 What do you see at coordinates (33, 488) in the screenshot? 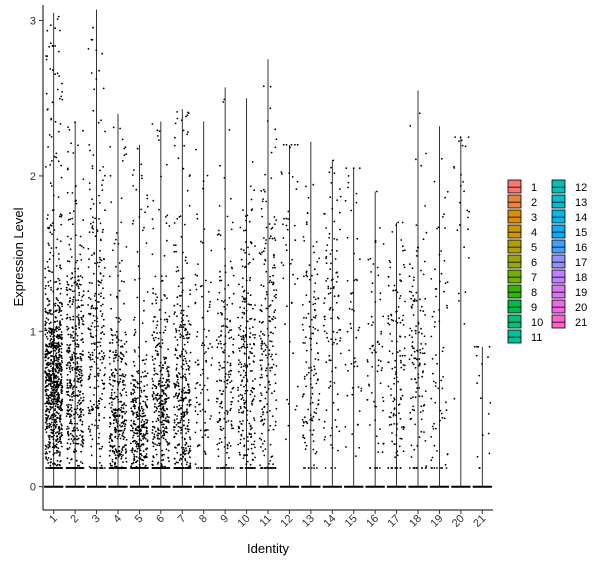
I see `y-tick-label: 0` at bounding box center [33, 488].